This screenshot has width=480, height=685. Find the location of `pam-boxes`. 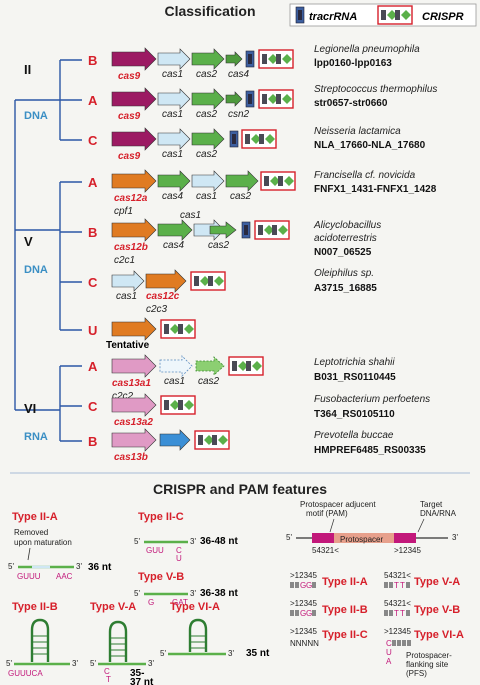

pam-boxes is located at coordinates (401, 643).